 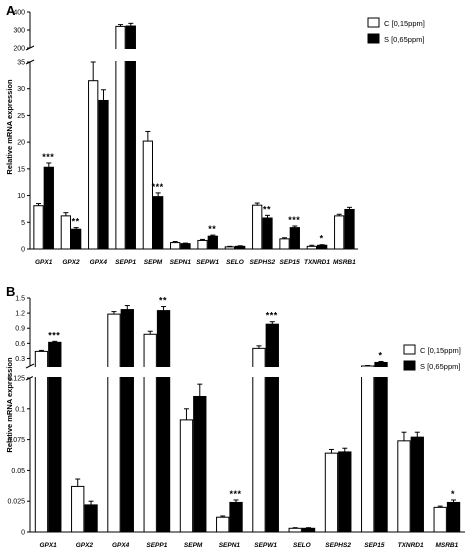 I want to click on y-tick-label: 400, so click(x=19, y=13).